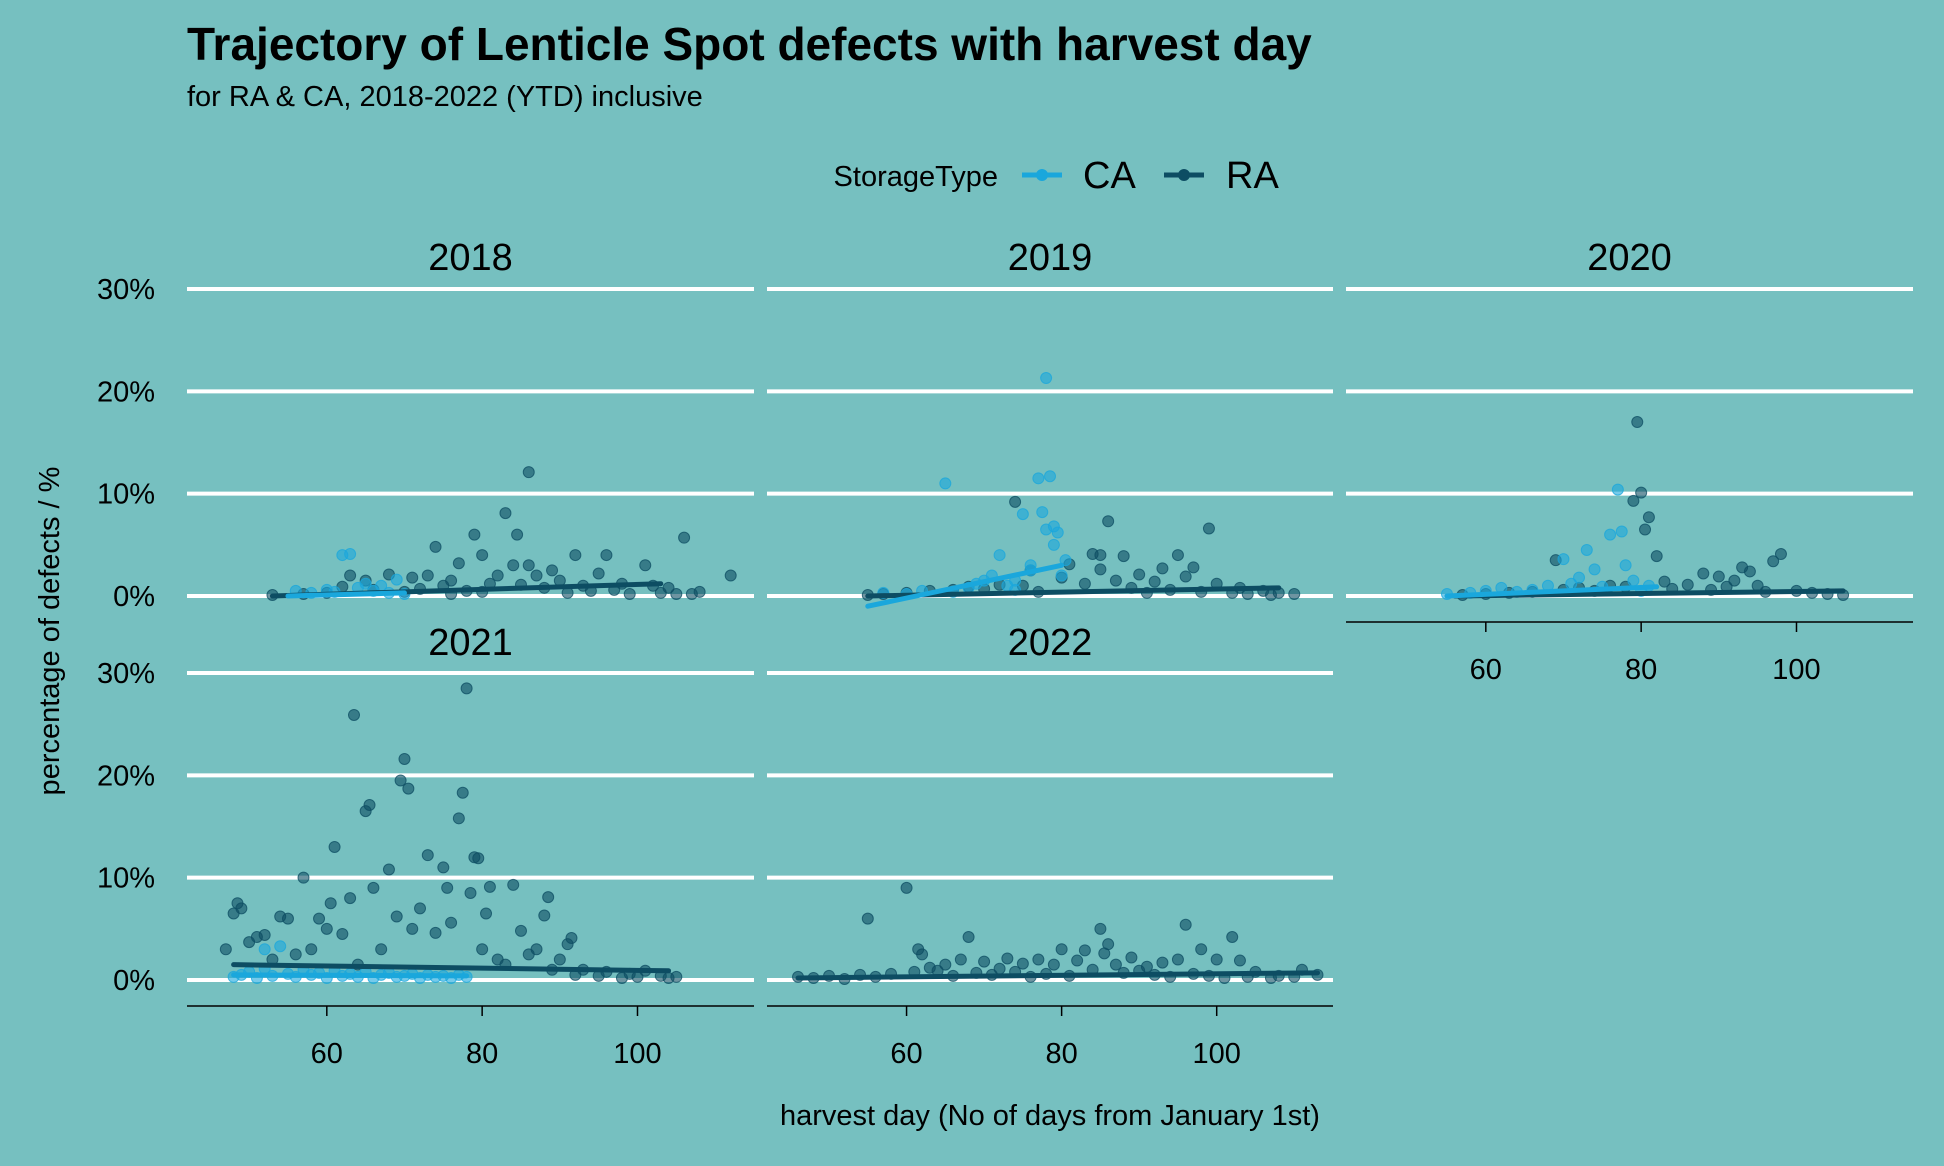 This screenshot has width=1944, height=1166. What do you see at coordinates (1079, 176) in the screenshot?
I see `legend-entry-ca: CA` at bounding box center [1079, 176].